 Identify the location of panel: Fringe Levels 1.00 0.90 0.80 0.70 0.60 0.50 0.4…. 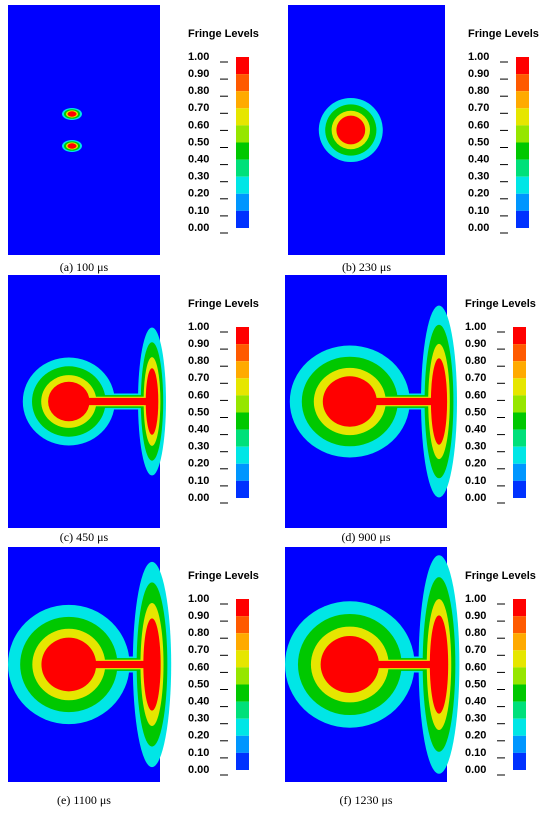
(133, 677).